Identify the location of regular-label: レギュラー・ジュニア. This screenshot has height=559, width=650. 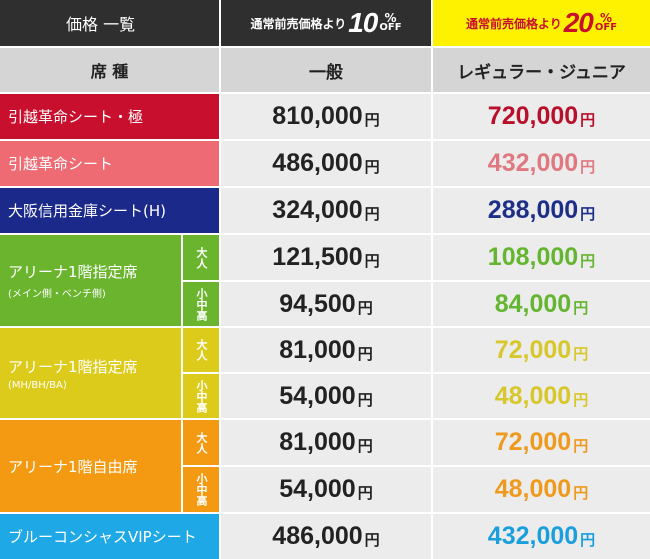
(541, 72).